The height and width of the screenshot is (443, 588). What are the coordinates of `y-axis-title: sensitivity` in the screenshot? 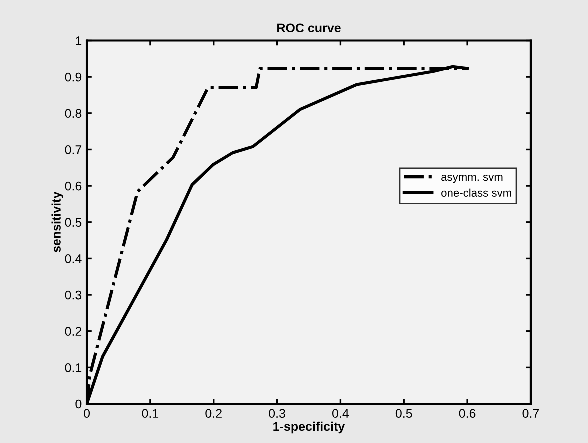 It's located at (58, 222).